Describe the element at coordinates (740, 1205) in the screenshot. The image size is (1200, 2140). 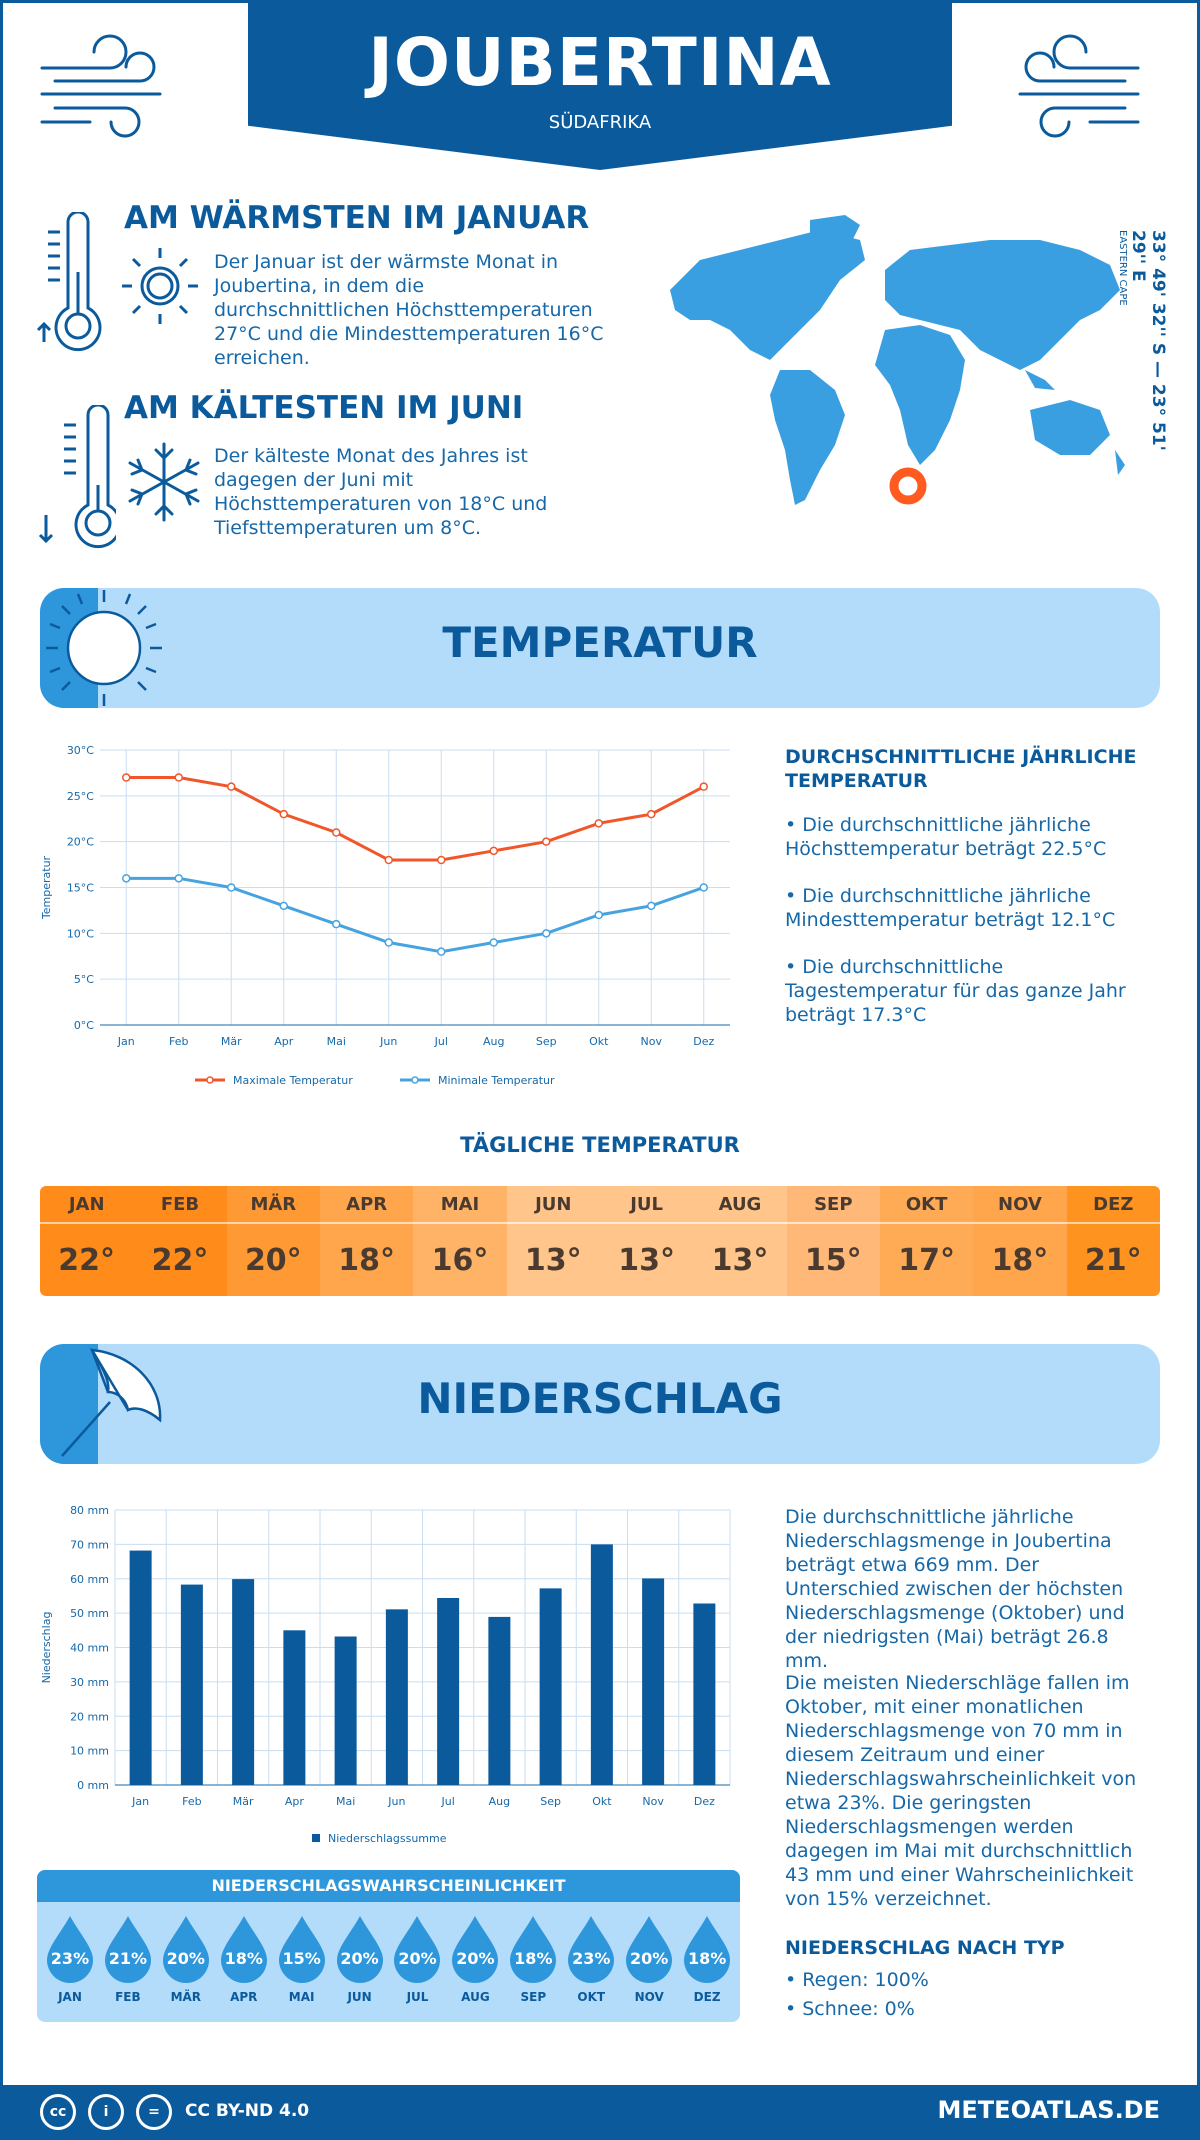
I see `daily-month-label: AUG` at that location.